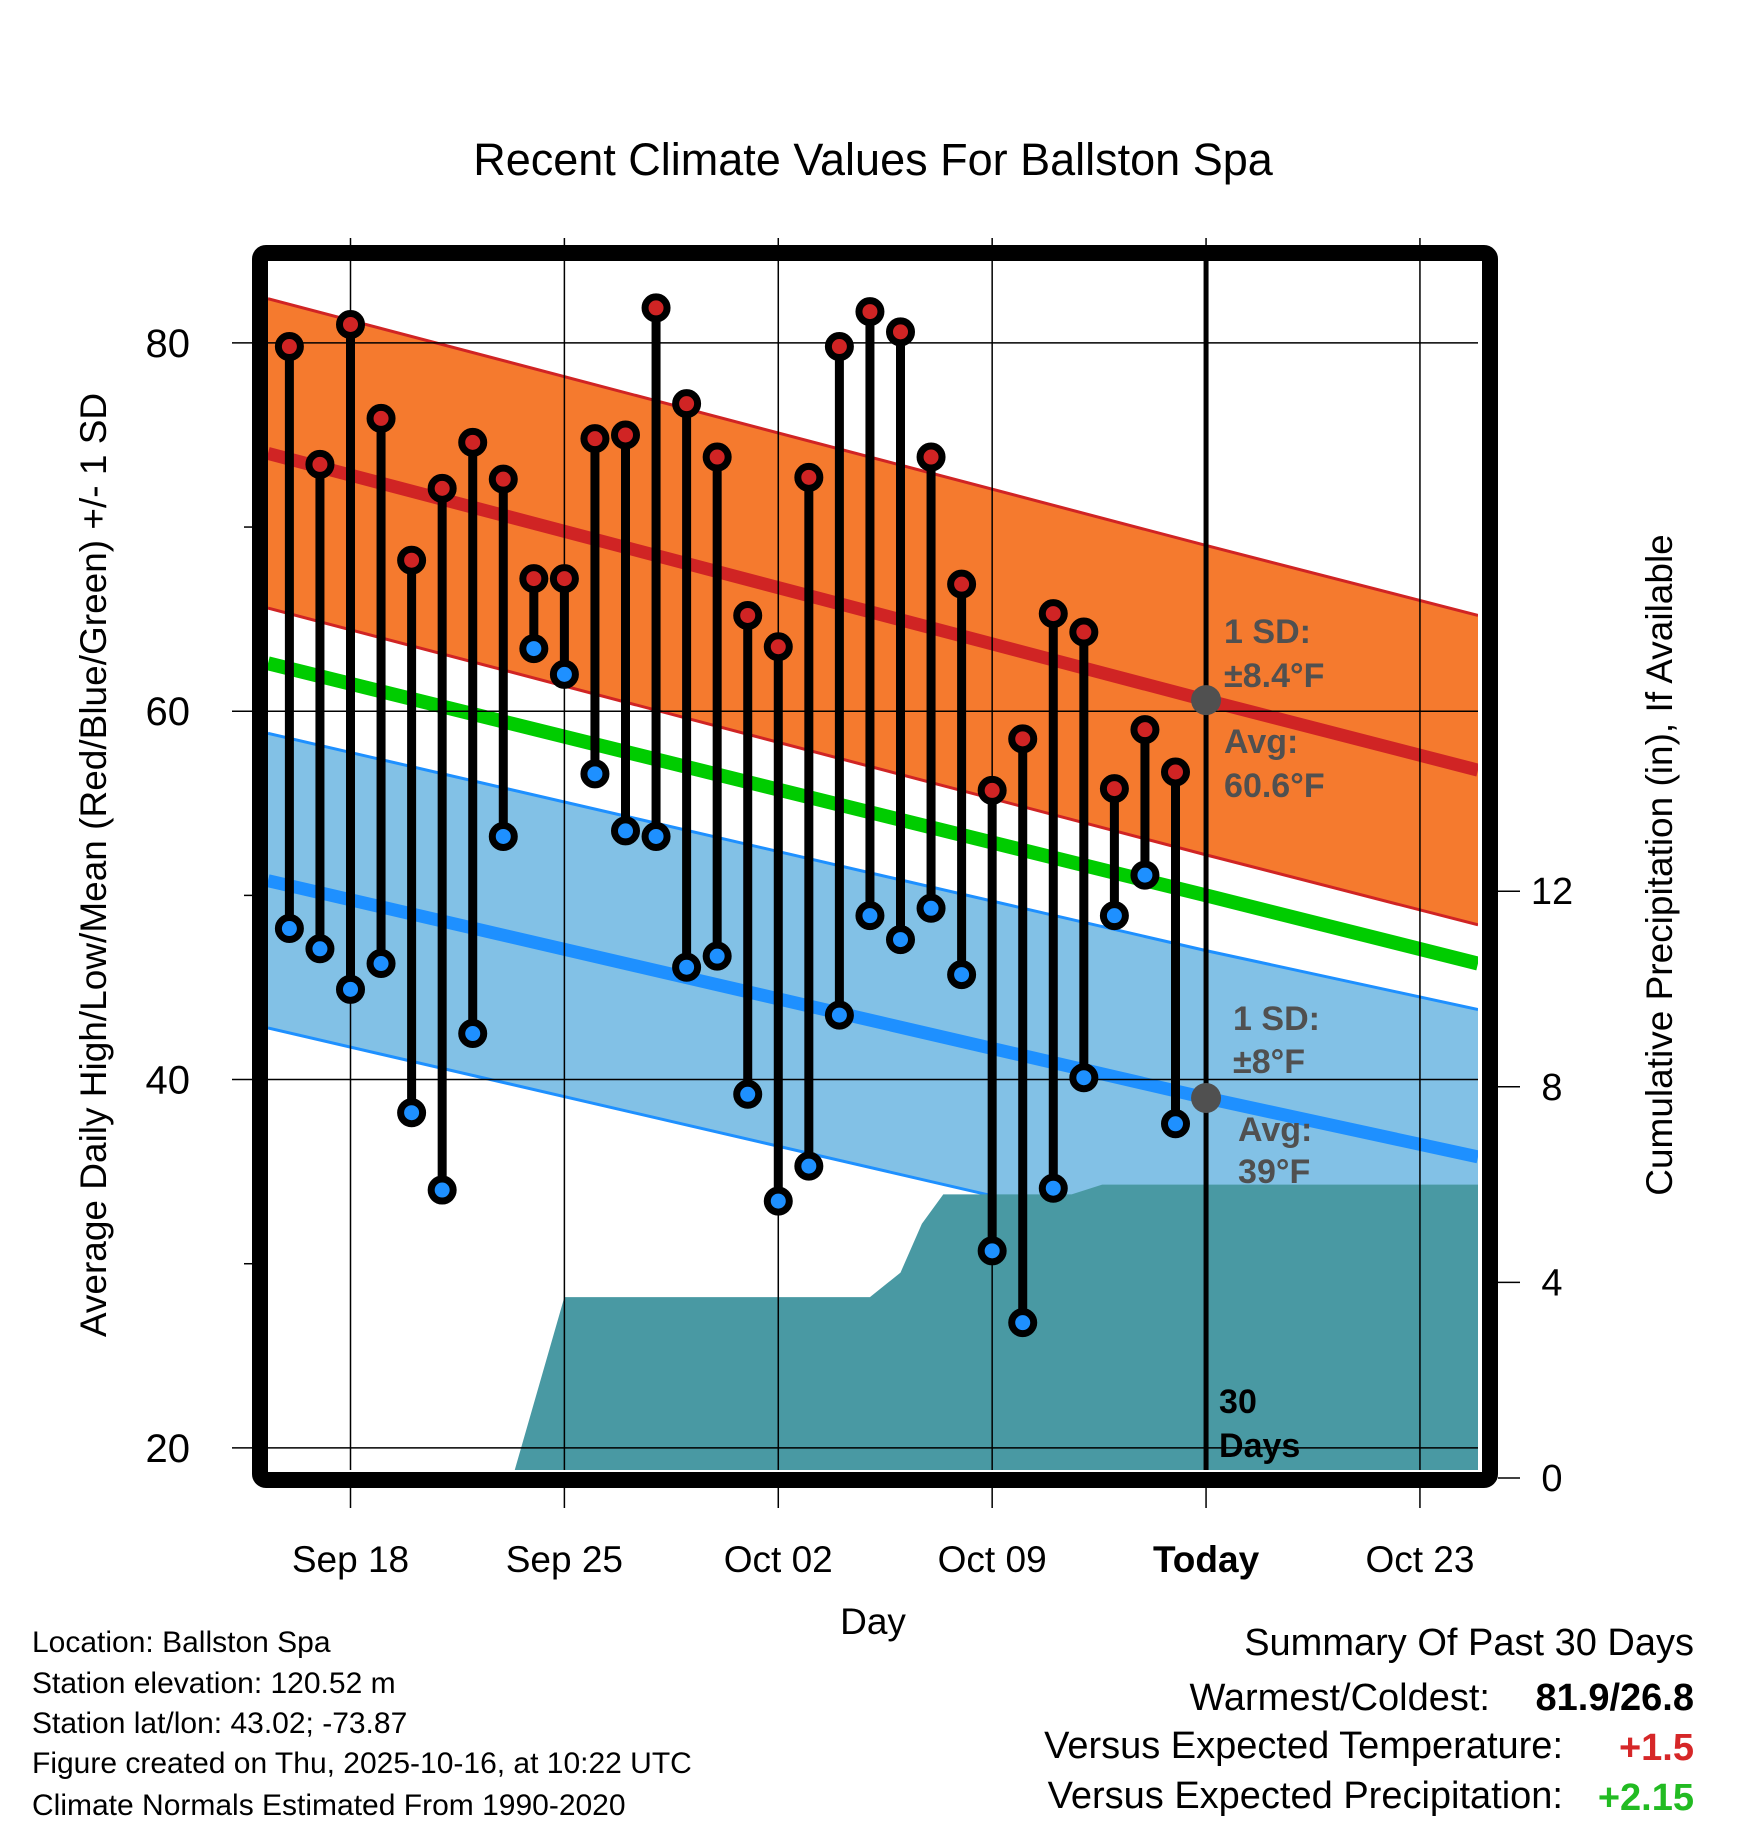  What do you see at coordinates (350, 1559) in the screenshot?
I see `x-tick-label: Sep 18` at bounding box center [350, 1559].